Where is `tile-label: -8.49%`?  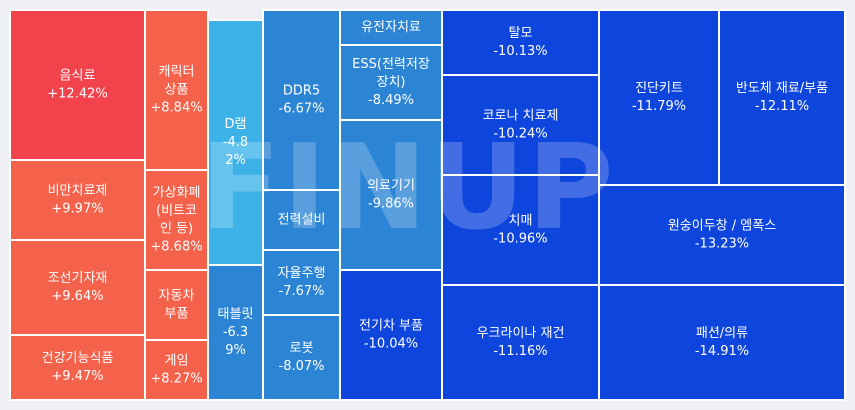 tile-label: -8.49% is located at coordinates (391, 100).